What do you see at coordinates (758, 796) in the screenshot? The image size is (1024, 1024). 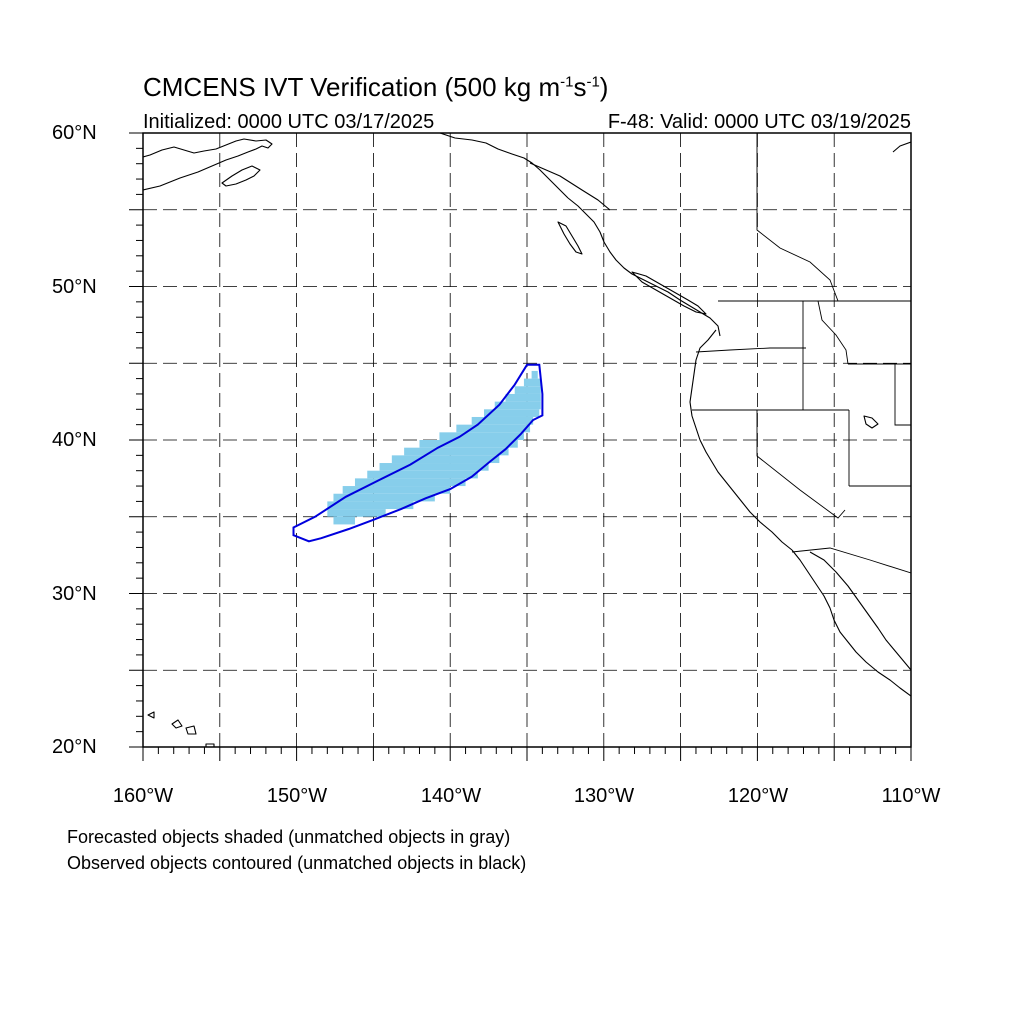 I see `lon-label-120w: 120°W` at bounding box center [758, 796].